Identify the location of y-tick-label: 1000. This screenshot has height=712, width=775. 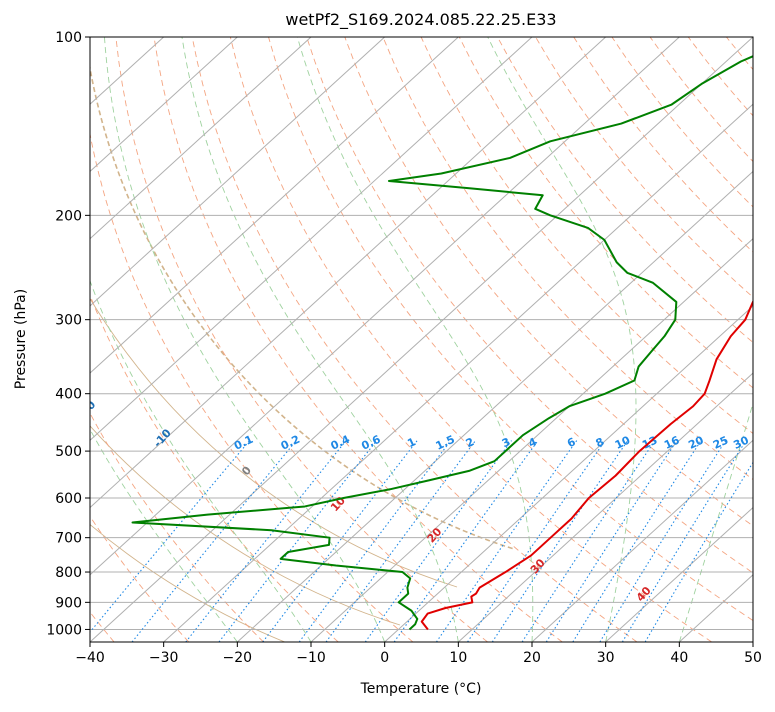
(64, 630).